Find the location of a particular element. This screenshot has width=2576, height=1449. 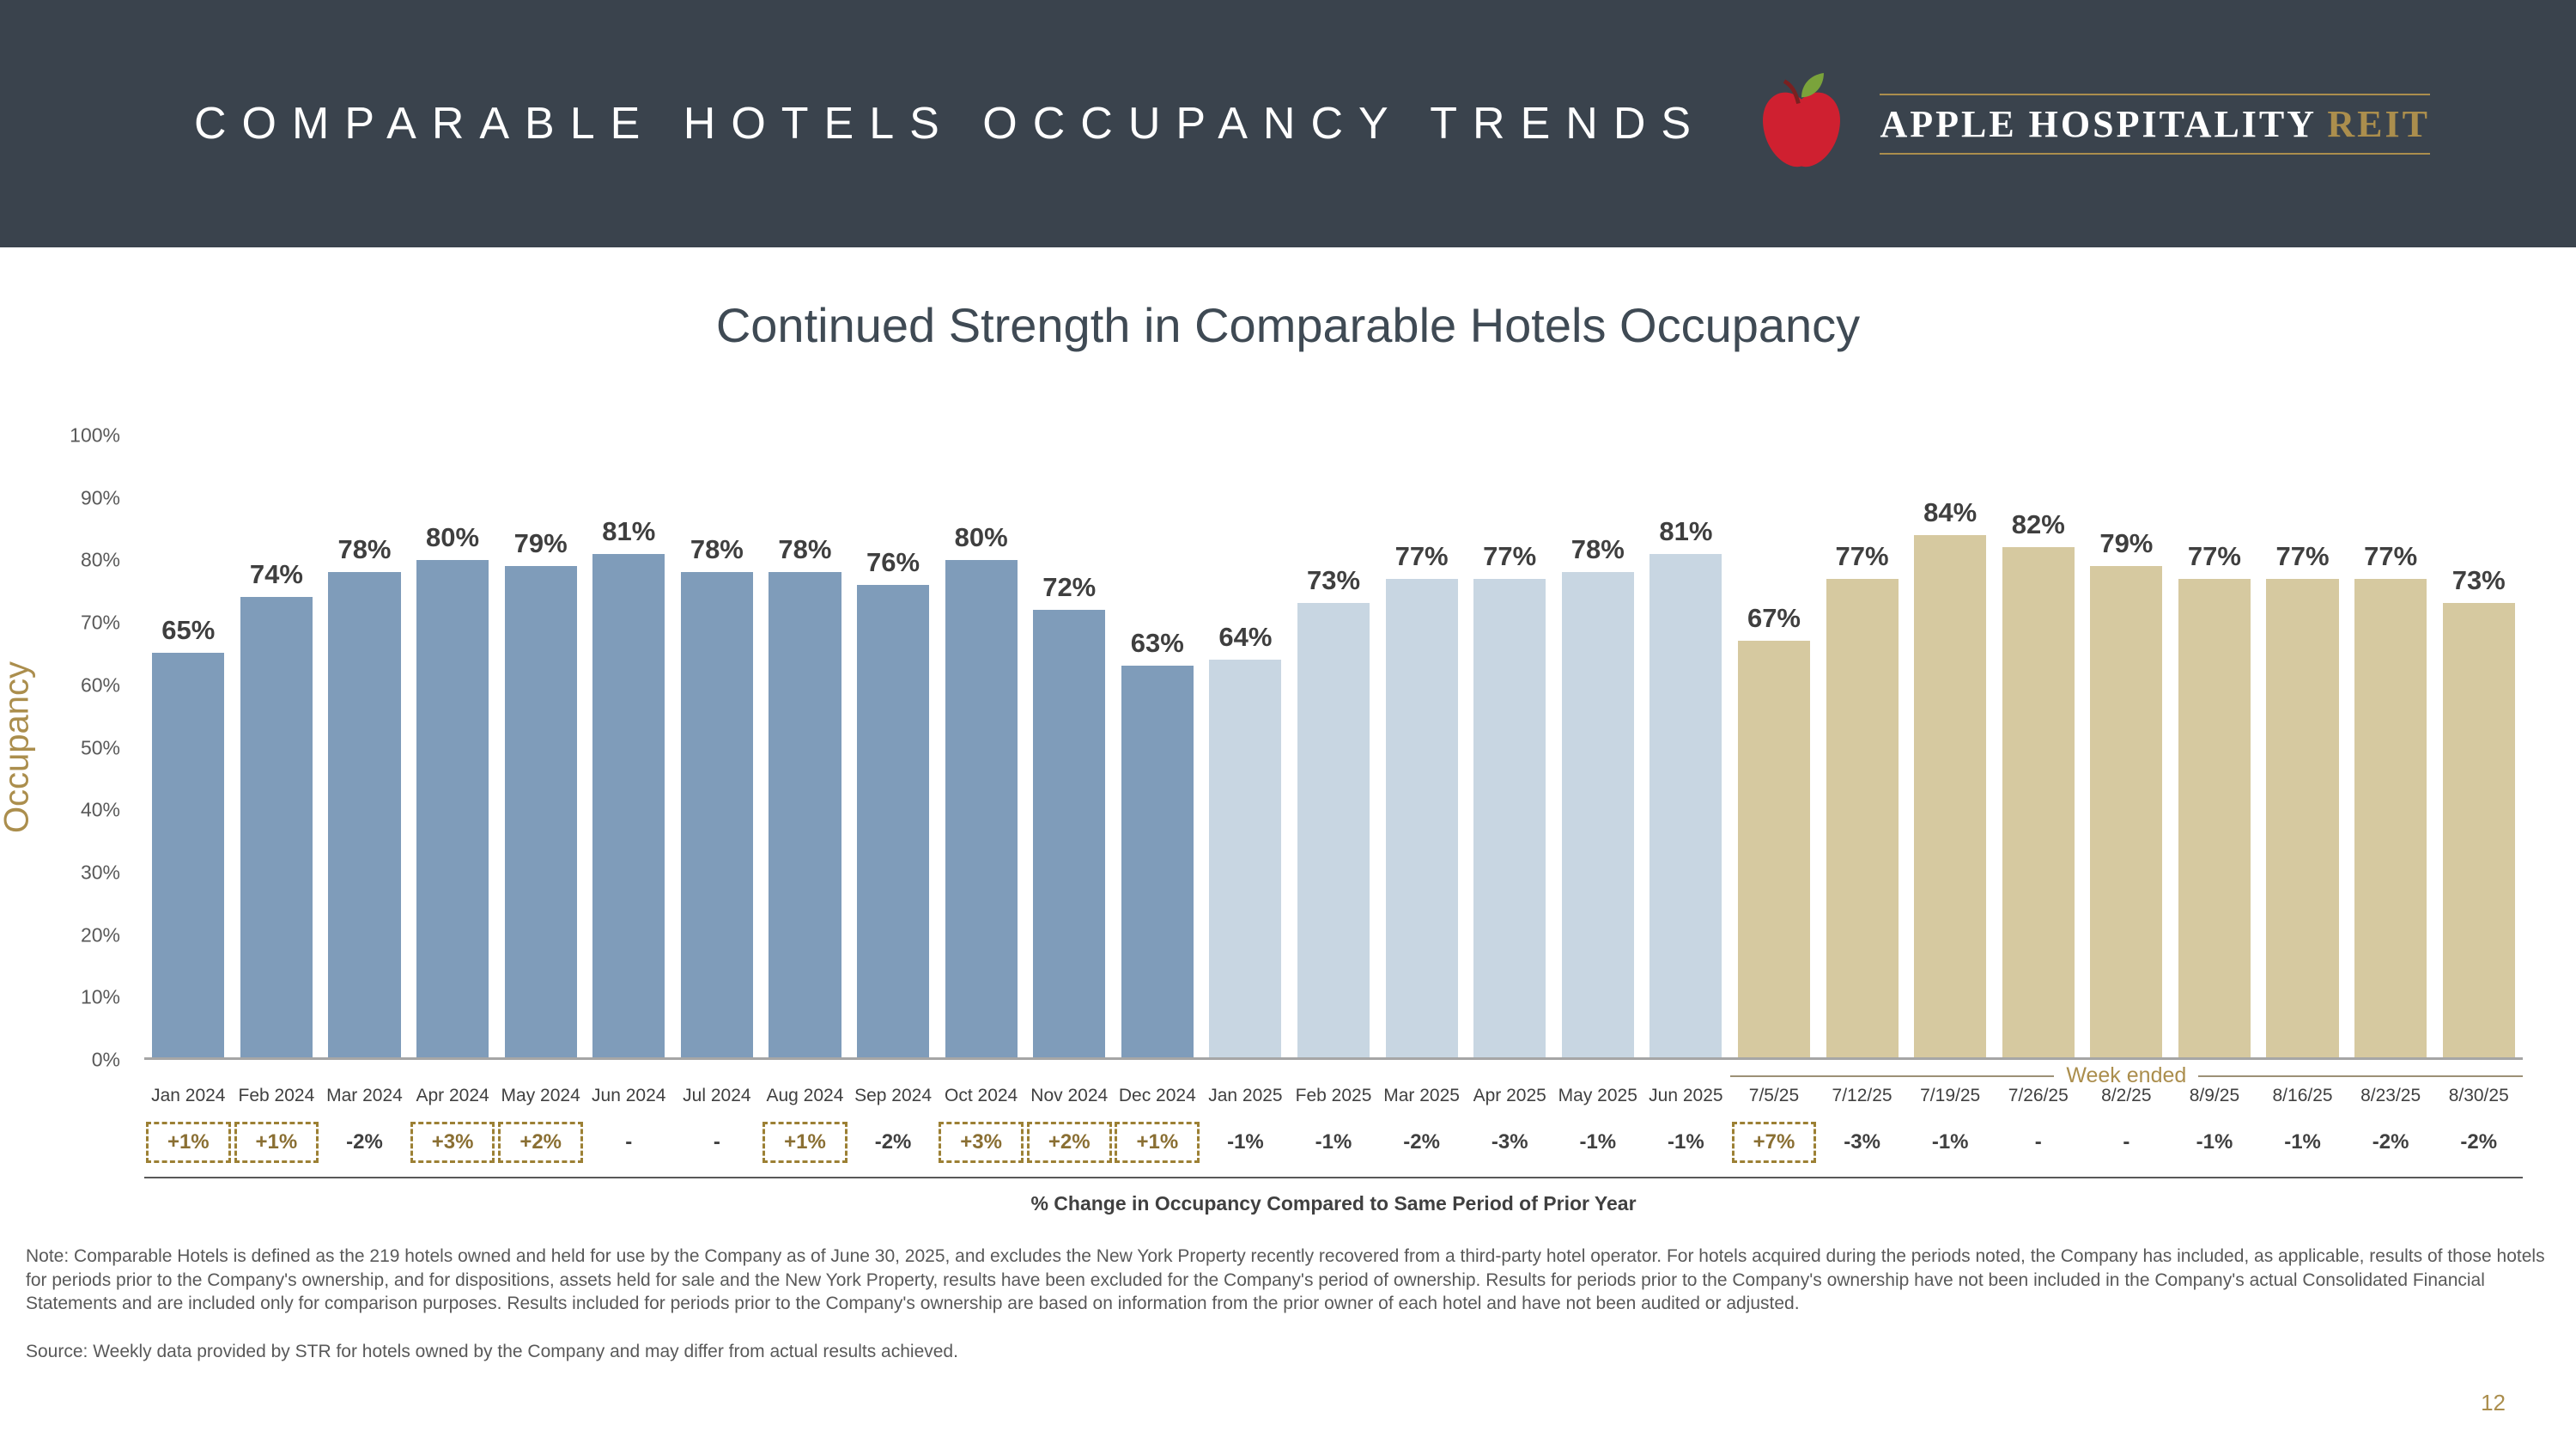

page-number: 12 is located at coordinates (2493, 1403).